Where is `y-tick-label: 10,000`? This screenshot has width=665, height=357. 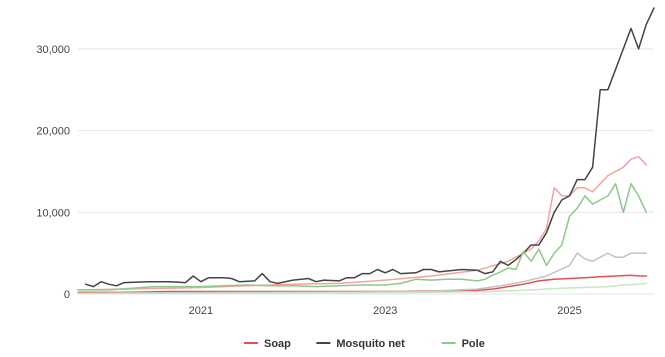
y-tick-label: 10,000 is located at coordinates (53, 213).